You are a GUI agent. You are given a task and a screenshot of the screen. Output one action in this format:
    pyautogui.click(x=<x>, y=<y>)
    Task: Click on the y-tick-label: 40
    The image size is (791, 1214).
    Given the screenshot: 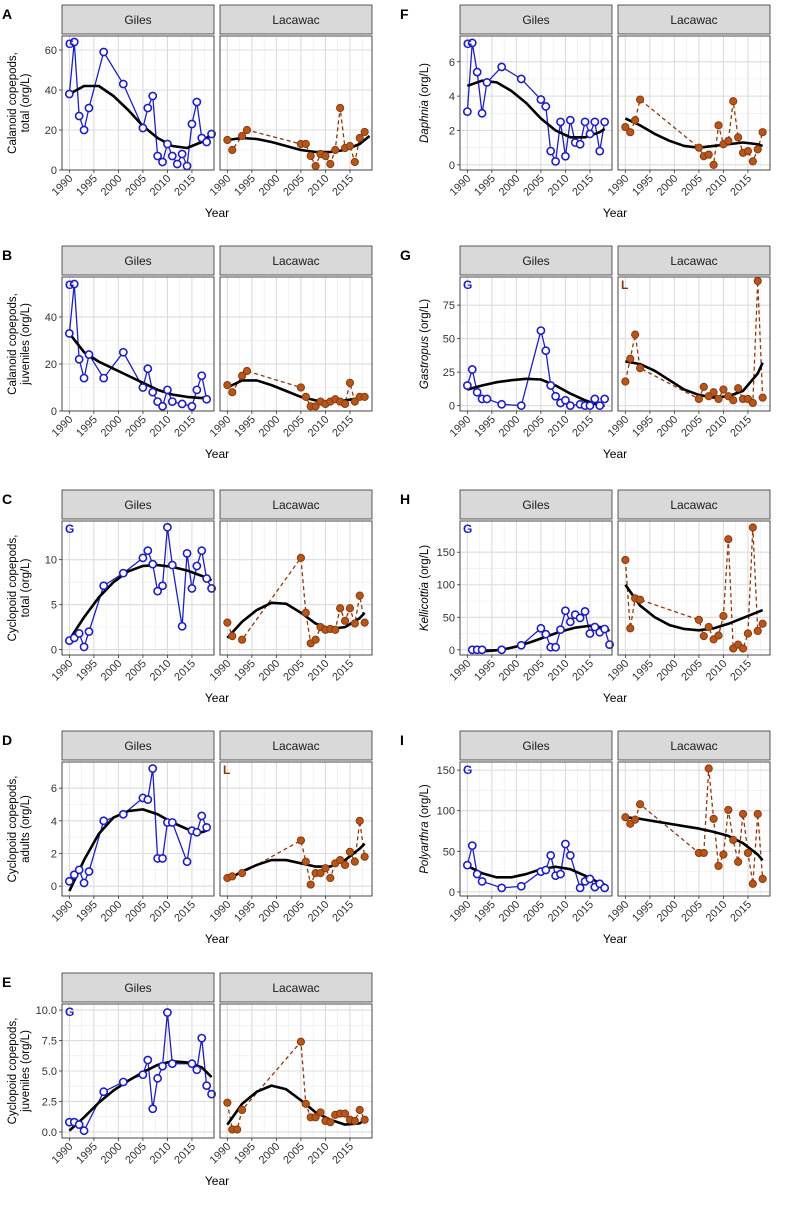 What is the action you would take?
    pyautogui.click(x=51, y=91)
    